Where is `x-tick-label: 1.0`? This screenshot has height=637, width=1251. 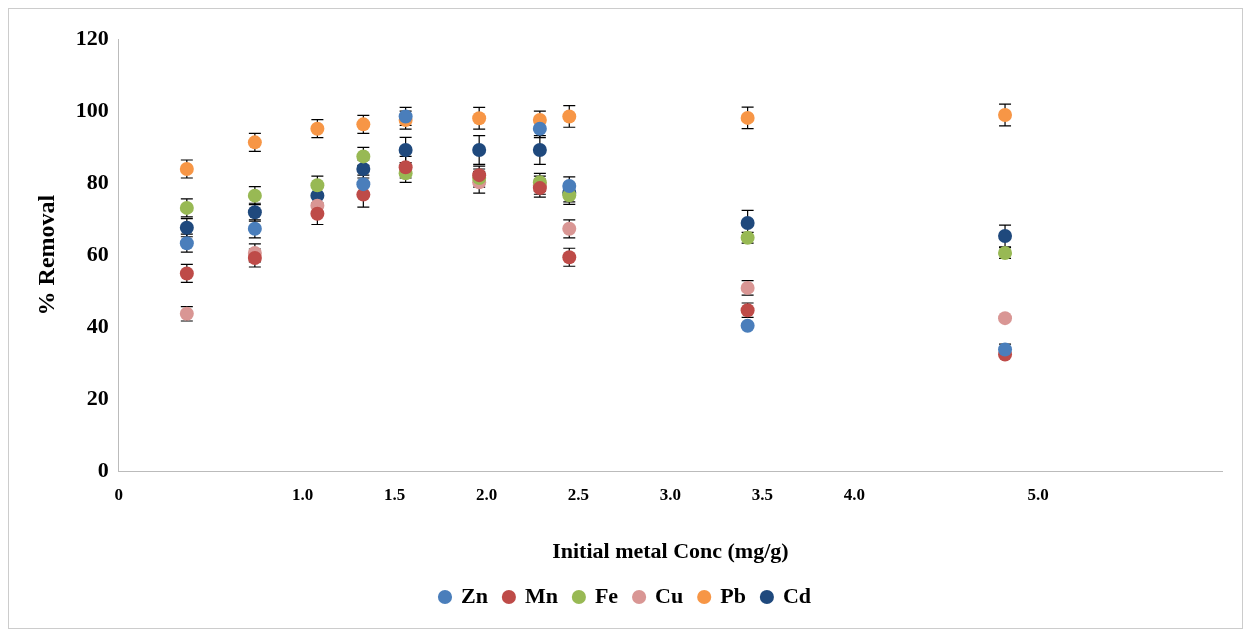 x-tick-label: 1.0 is located at coordinates (303, 494).